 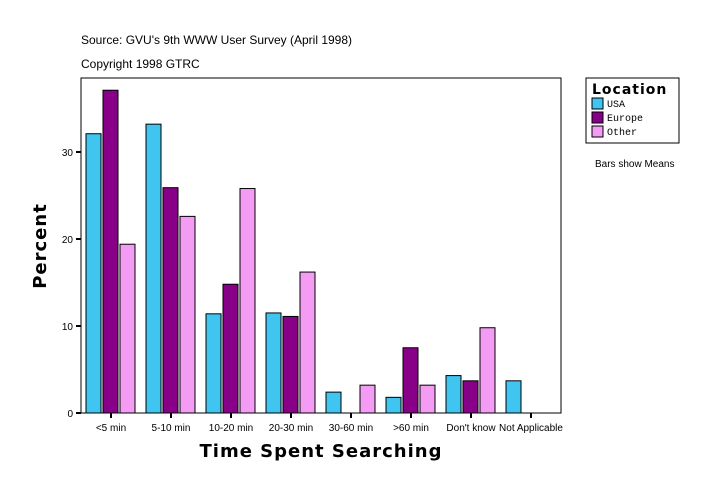 I want to click on legend-label: Other, so click(x=622, y=133).